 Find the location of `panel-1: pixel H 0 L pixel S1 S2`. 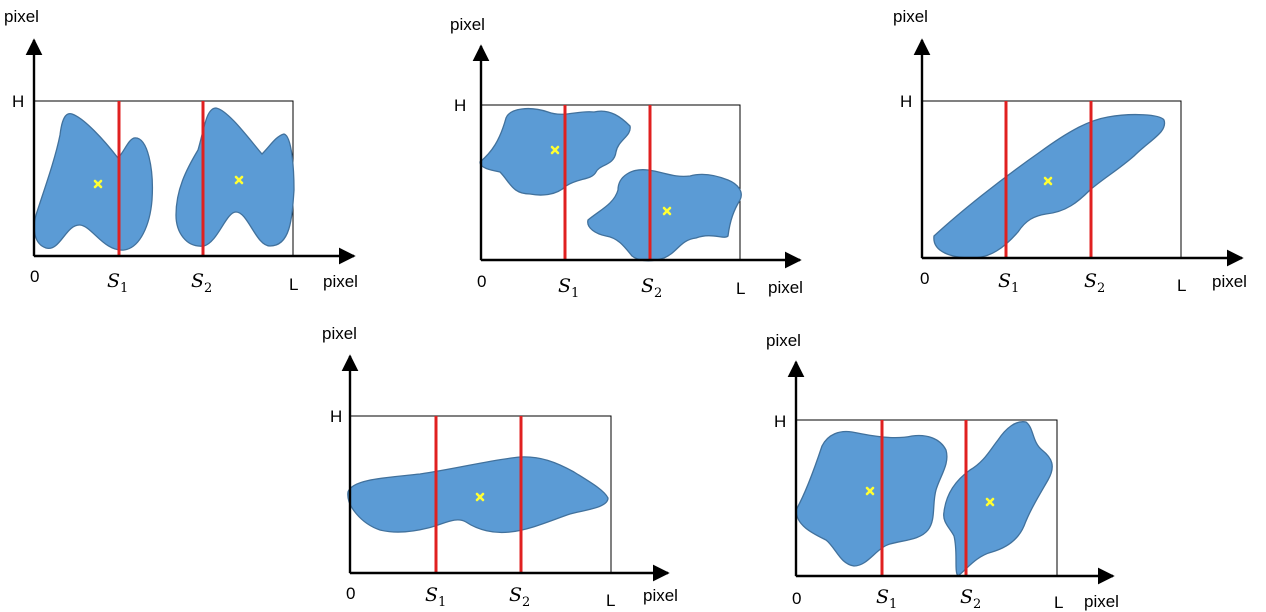

panel-1: pixel H 0 L pixel S1 S2 is located at coordinates (181, 151).